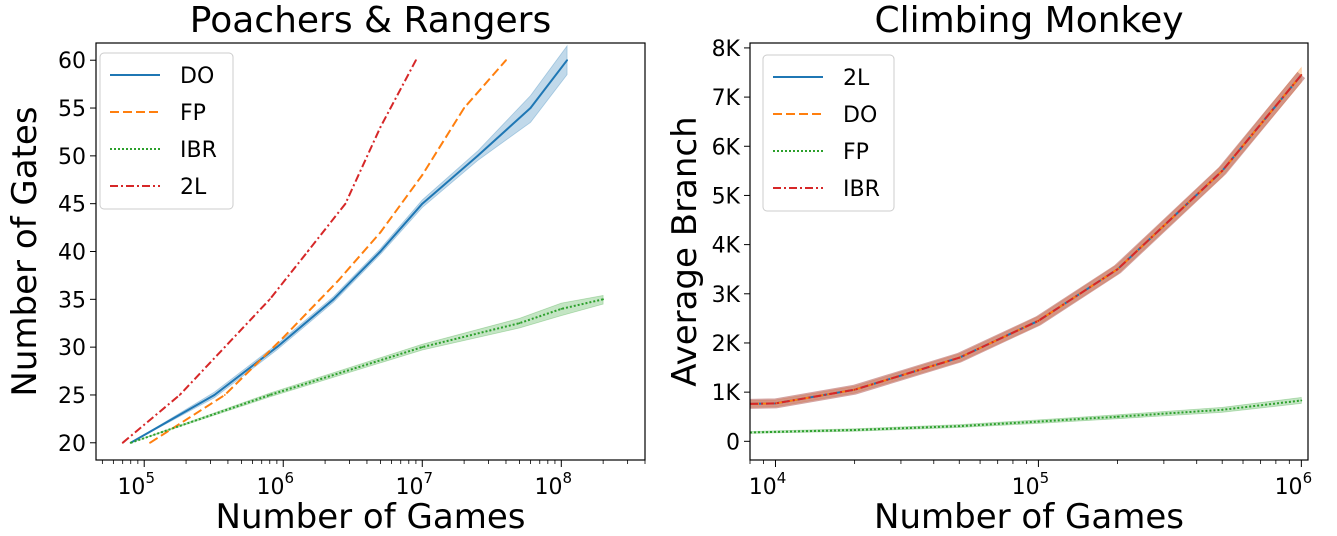 This screenshot has height=536, width=1337. What do you see at coordinates (1028, 20) in the screenshot?
I see `chart1-title: Climbing Monkey` at bounding box center [1028, 20].